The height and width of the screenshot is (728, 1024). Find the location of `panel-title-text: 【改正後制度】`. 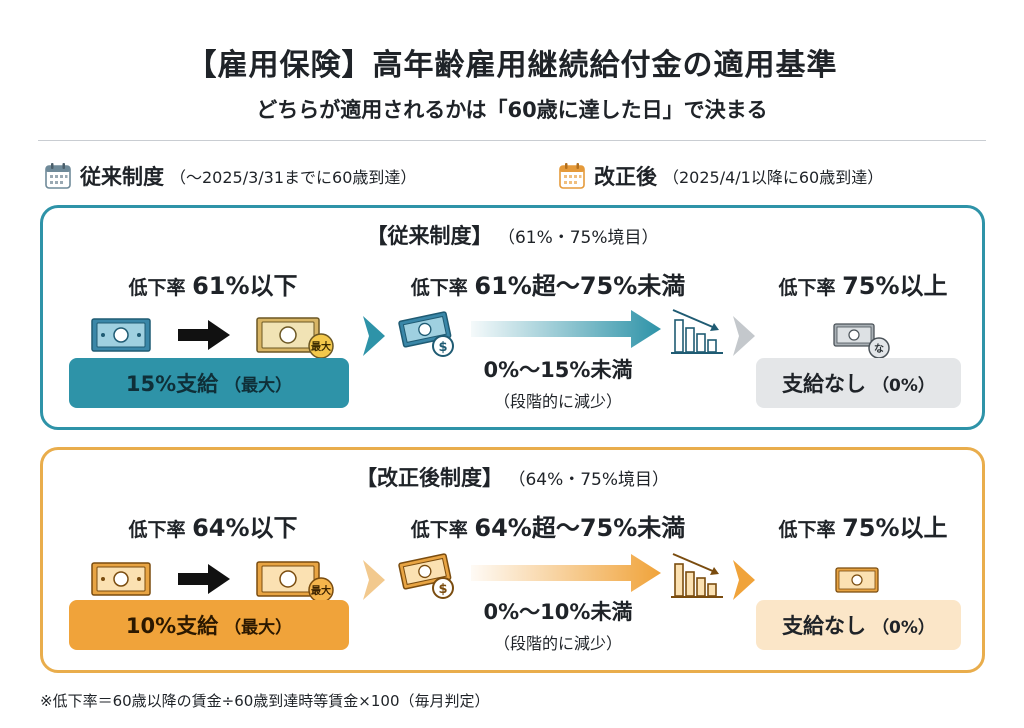

panel-title-text: 【改正後制度】 is located at coordinates (429, 478).